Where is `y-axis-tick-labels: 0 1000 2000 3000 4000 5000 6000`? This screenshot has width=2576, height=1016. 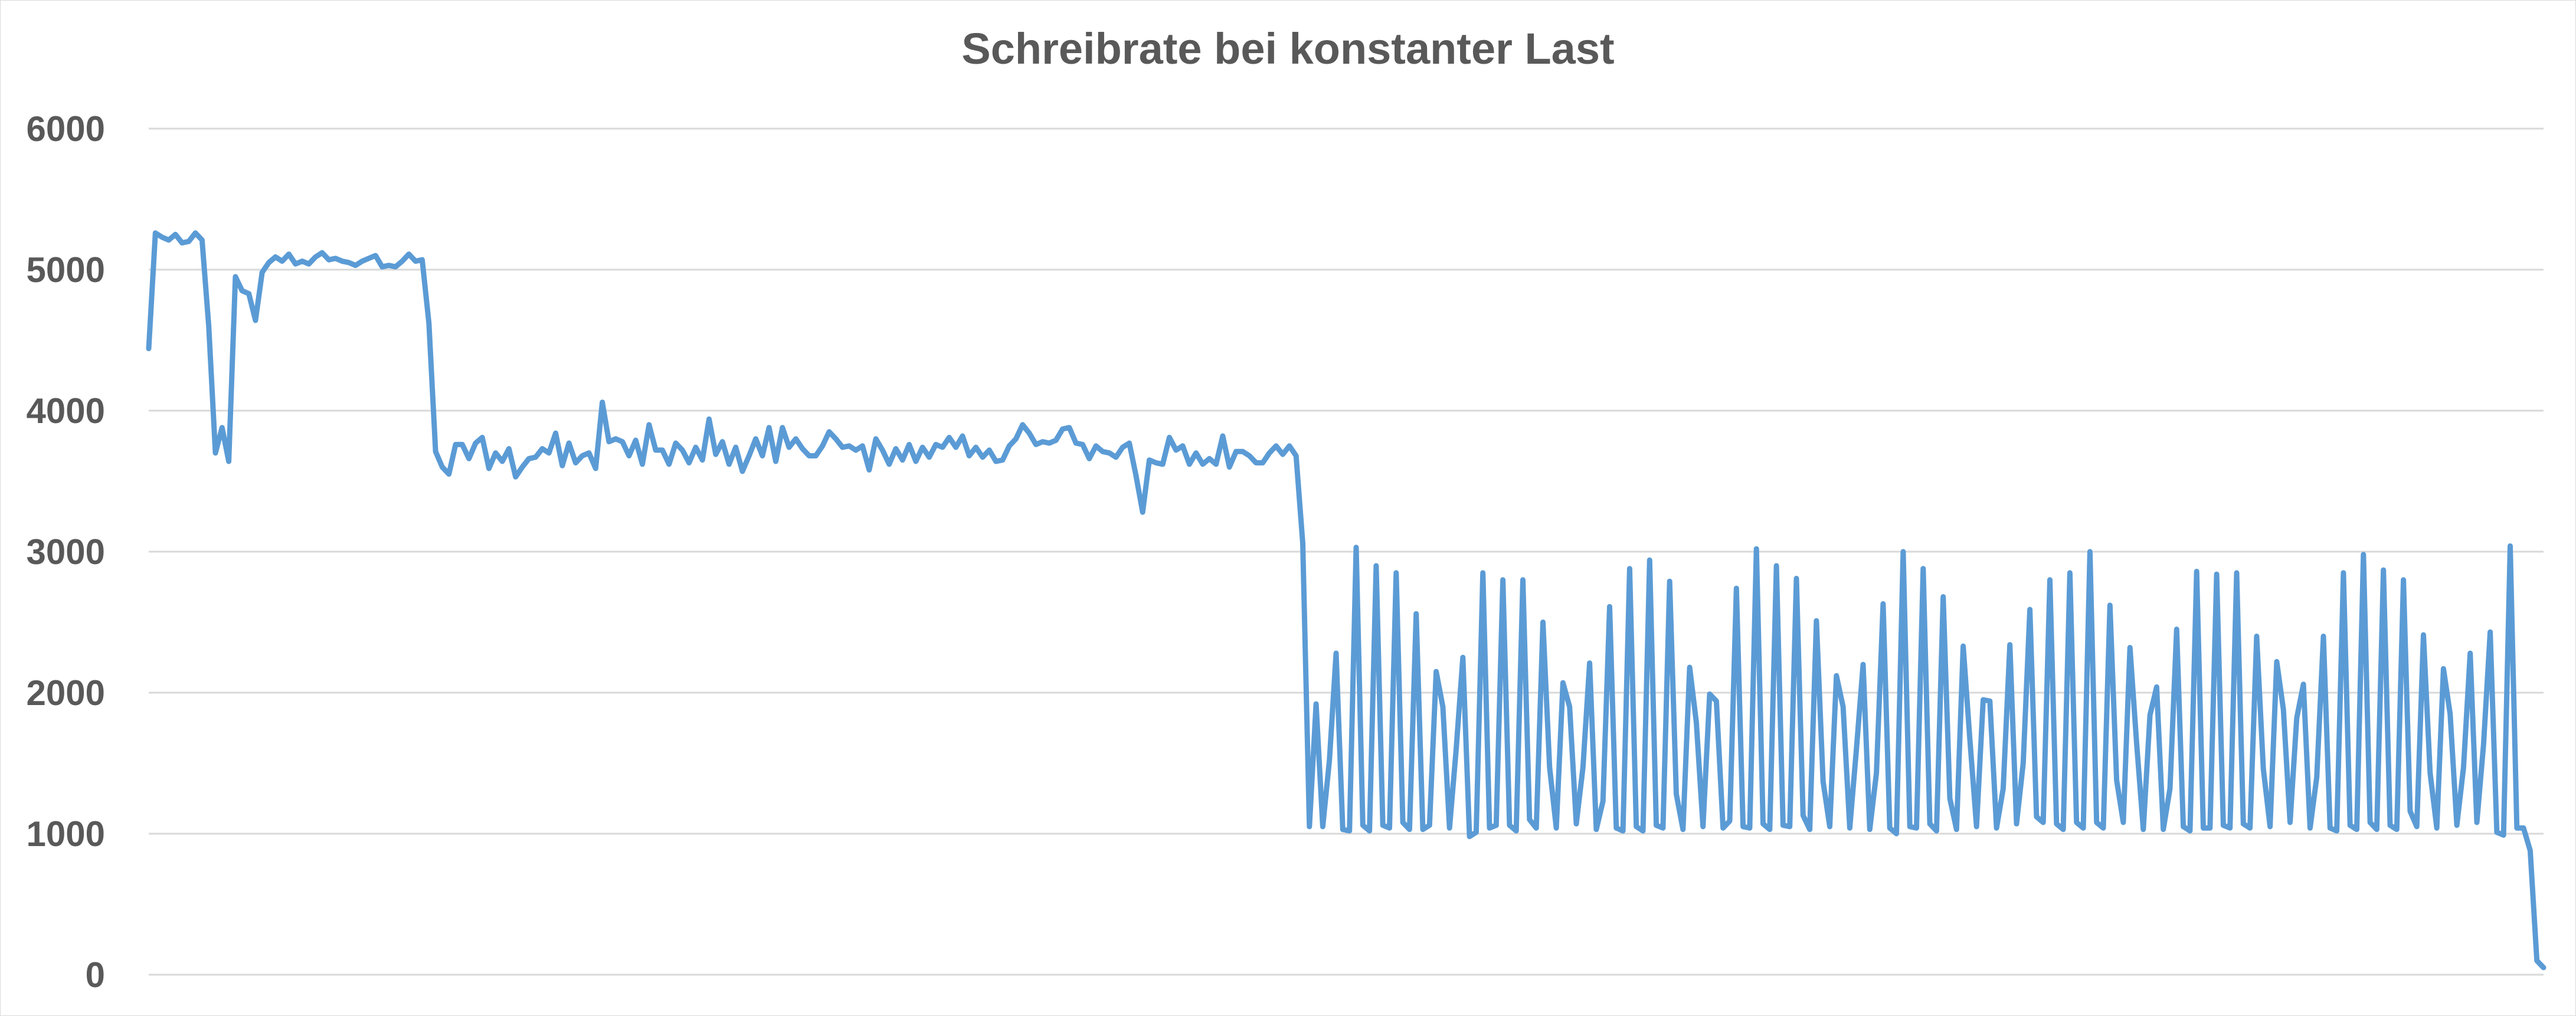 y-axis-tick-labels: 0 1000 2000 3000 4000 5000 6000 is located at coordinates (66, 552).